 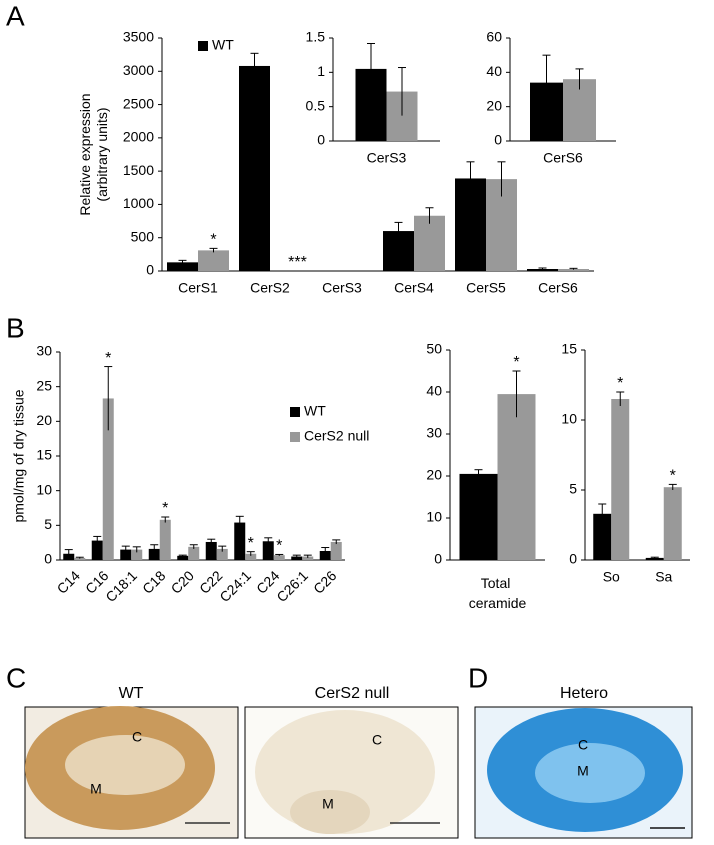 What do you see at coordinates (44, 351) in the screenshot?
I see `y-tick-label: 30` at bounding box center [44, 351].